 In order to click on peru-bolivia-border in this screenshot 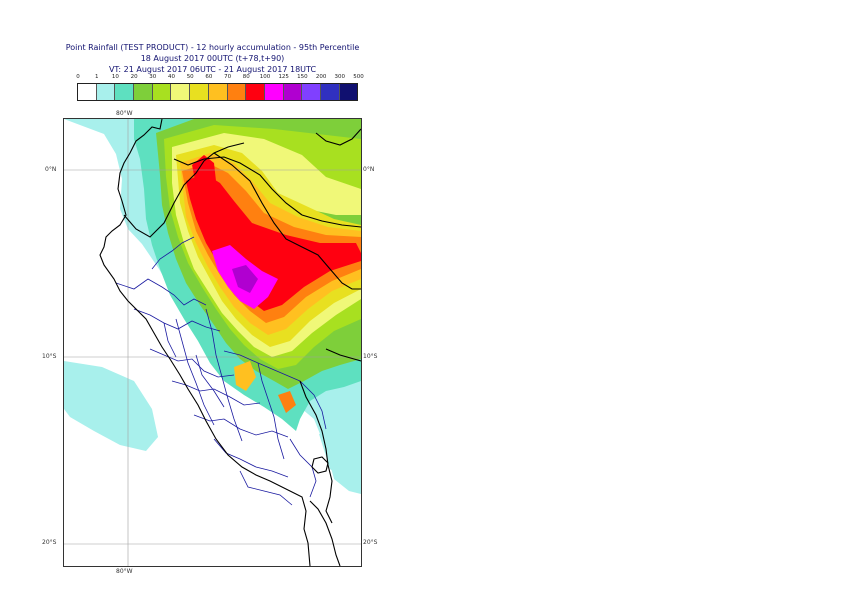, I will do `click(316, 452)`.